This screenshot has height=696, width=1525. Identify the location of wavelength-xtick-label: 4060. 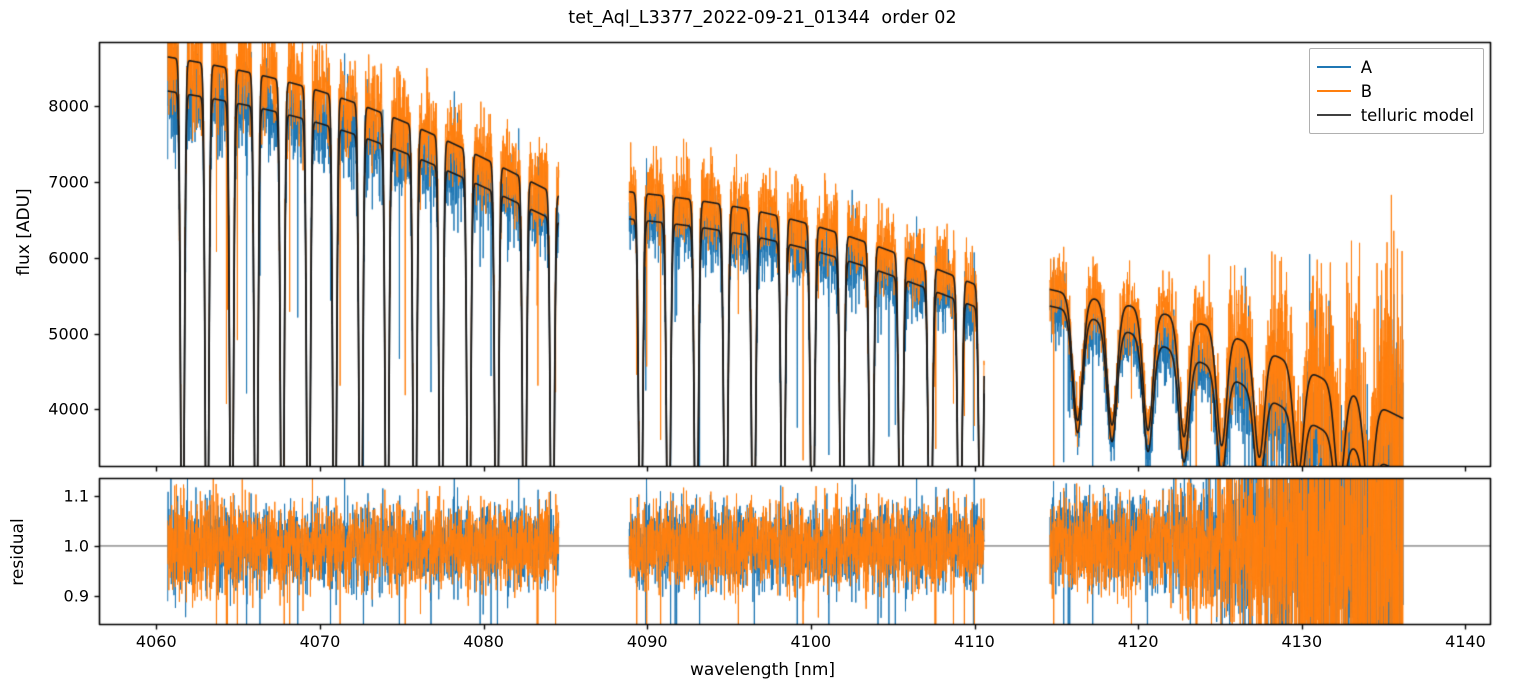
(156, 641).